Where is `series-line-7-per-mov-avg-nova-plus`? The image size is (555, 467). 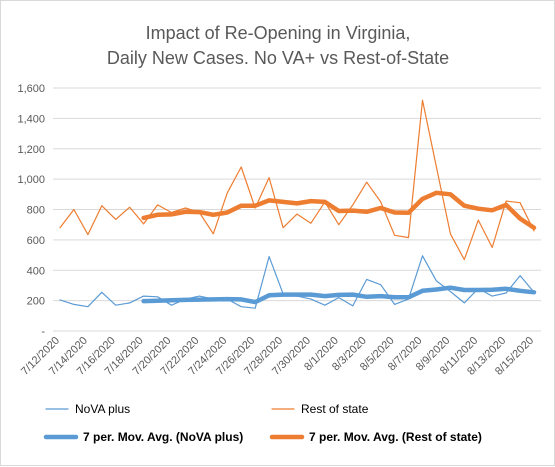
series-line-7-per-mov-avg-nova-plus is located at coordinates (339, 295).